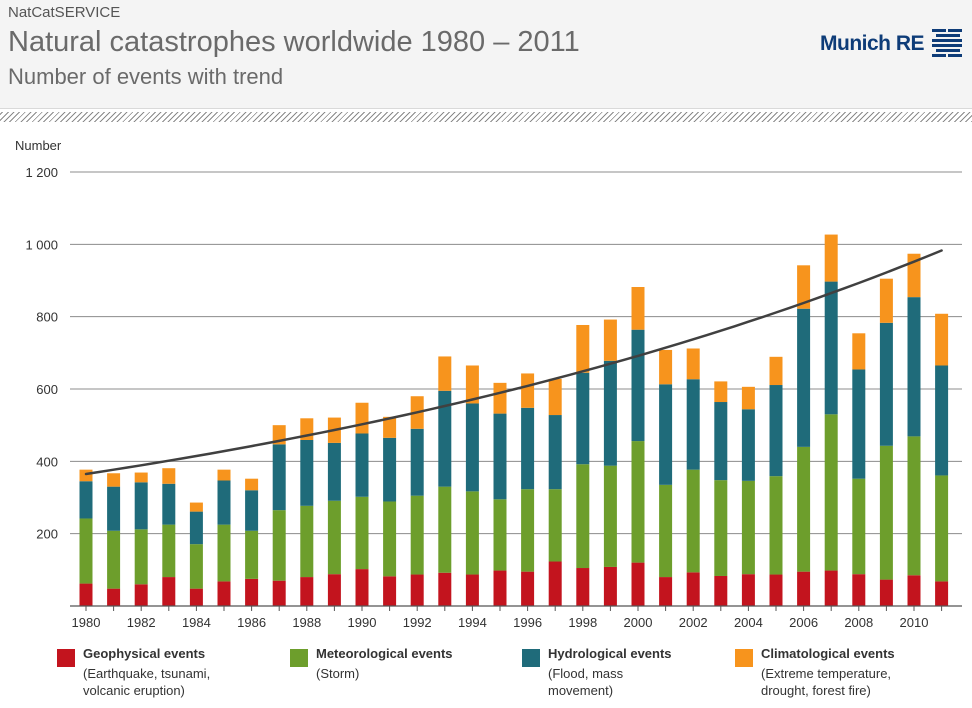 The image size is (972, 708). I want to click on bar-hydrological-1993, so click(445, 438).